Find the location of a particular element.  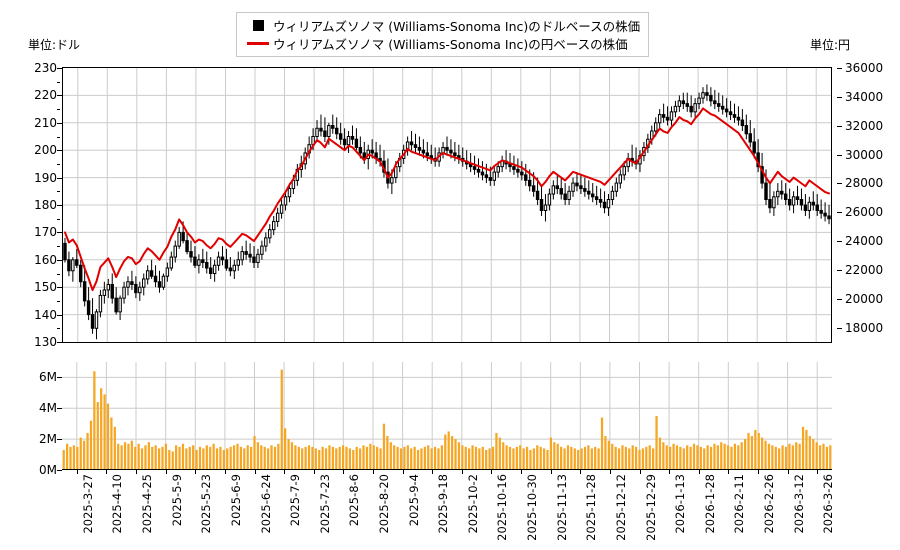

black-square-icon is located at coordinates (258, 25).